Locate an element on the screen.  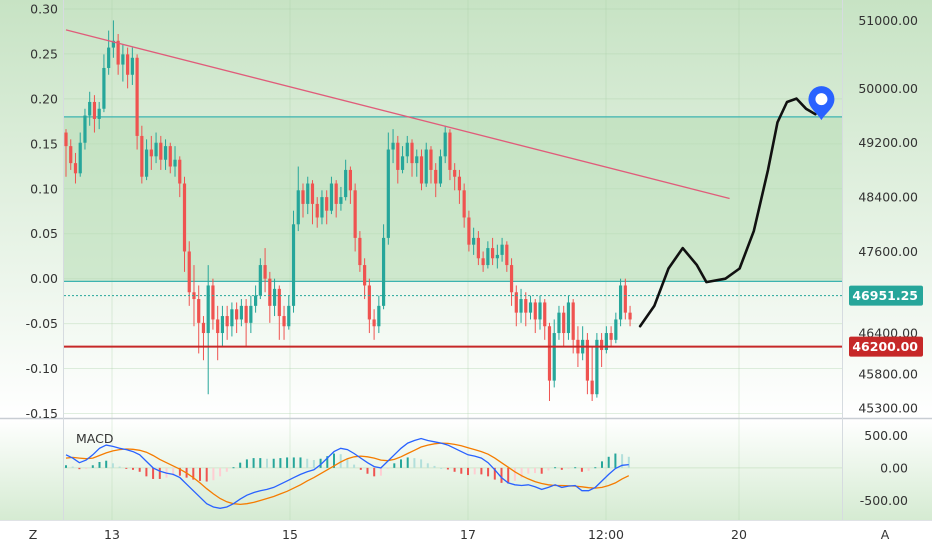
left-axis-tick: 0.10 is located at coordinates (44, 188).